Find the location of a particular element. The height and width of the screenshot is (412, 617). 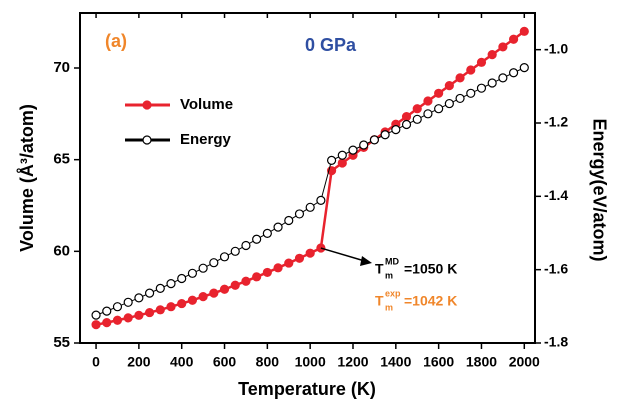

annotation-sup: exp is located at coordinates (393, 293).